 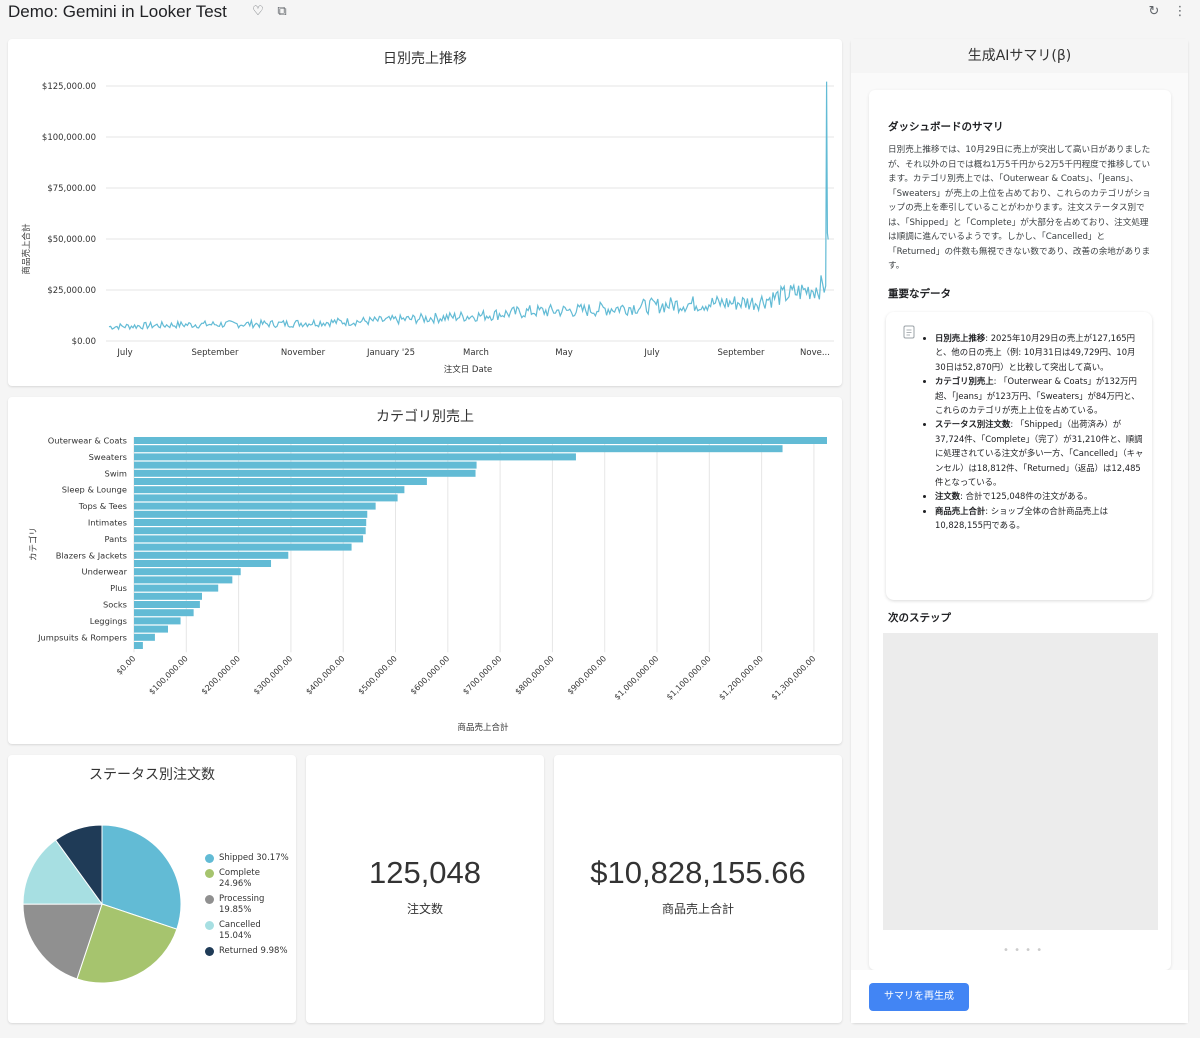 I want to click on key-data-heading: 重要なデータ, so click(x=919, y=294).